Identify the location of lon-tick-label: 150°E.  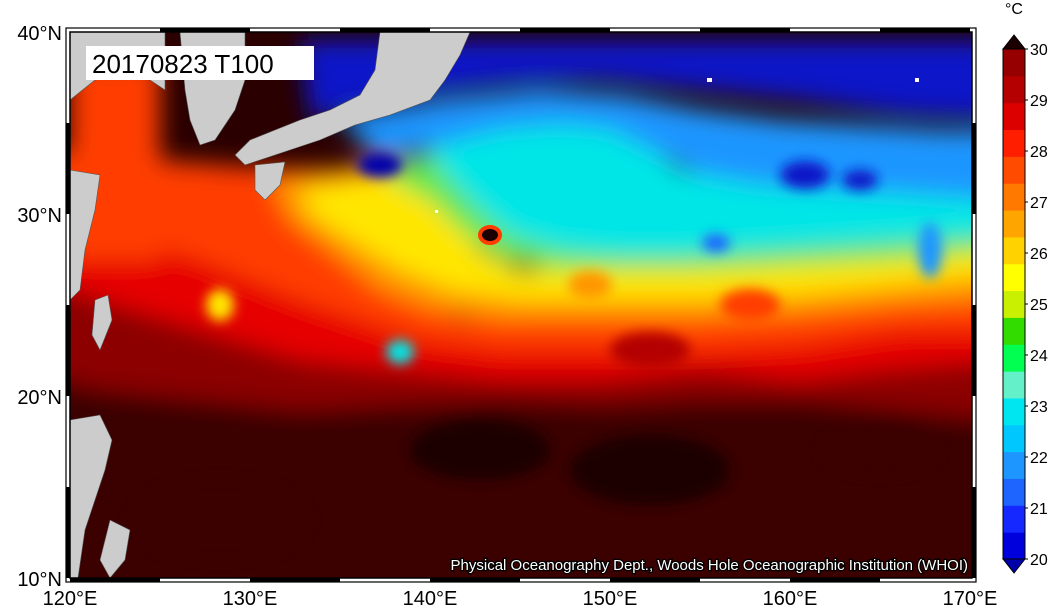
(610, 599).